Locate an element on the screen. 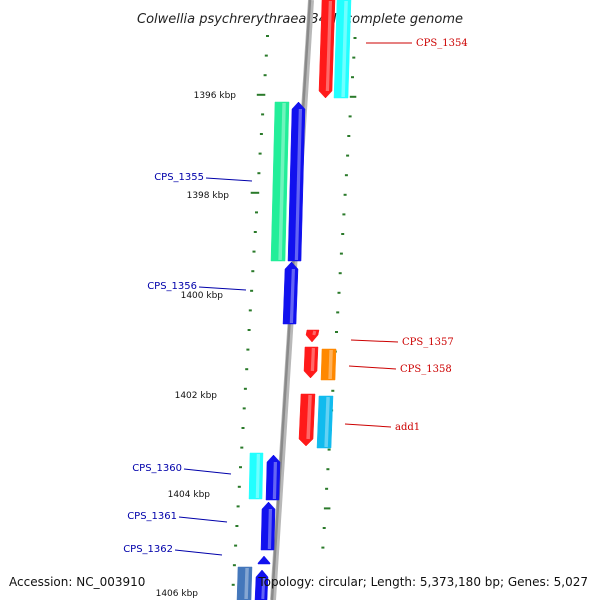  gene-unlabeled-2-highlight is located at coordinates (282, 181).